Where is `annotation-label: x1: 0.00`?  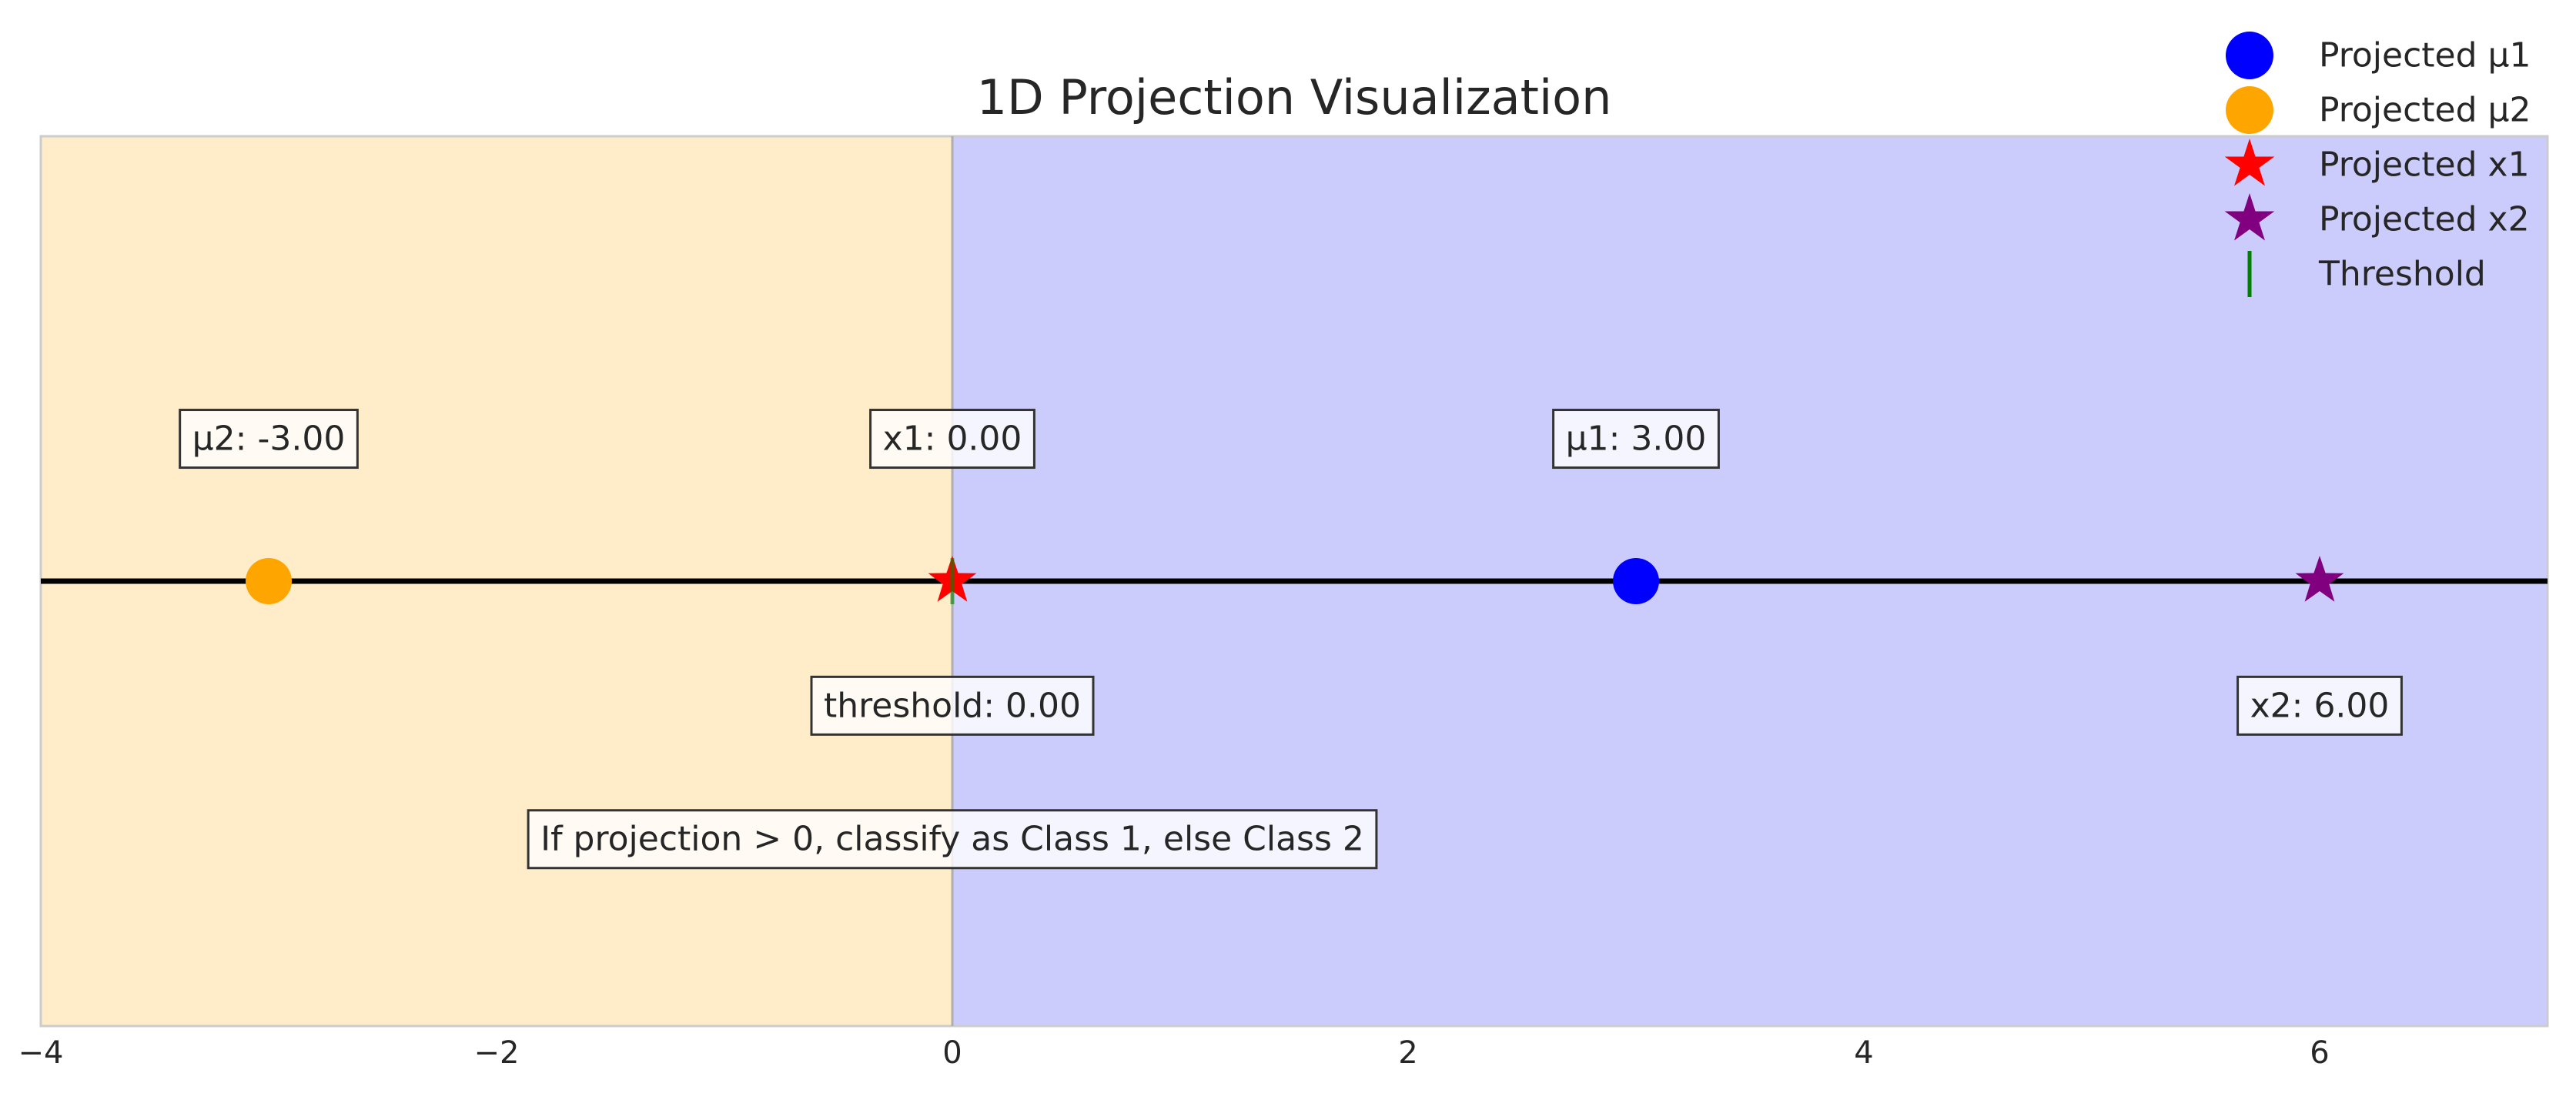 annotation-label: x1: 0.00 is located at coordinates (952, 439).